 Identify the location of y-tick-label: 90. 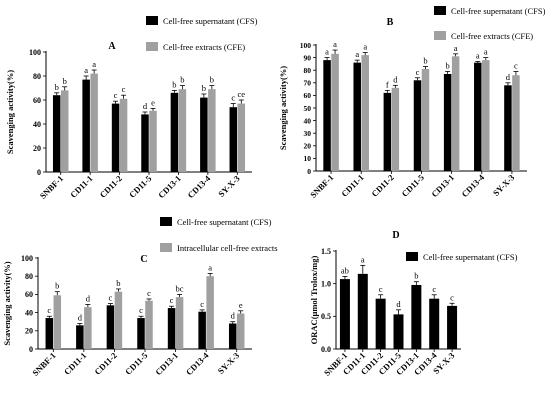
(308, 57).